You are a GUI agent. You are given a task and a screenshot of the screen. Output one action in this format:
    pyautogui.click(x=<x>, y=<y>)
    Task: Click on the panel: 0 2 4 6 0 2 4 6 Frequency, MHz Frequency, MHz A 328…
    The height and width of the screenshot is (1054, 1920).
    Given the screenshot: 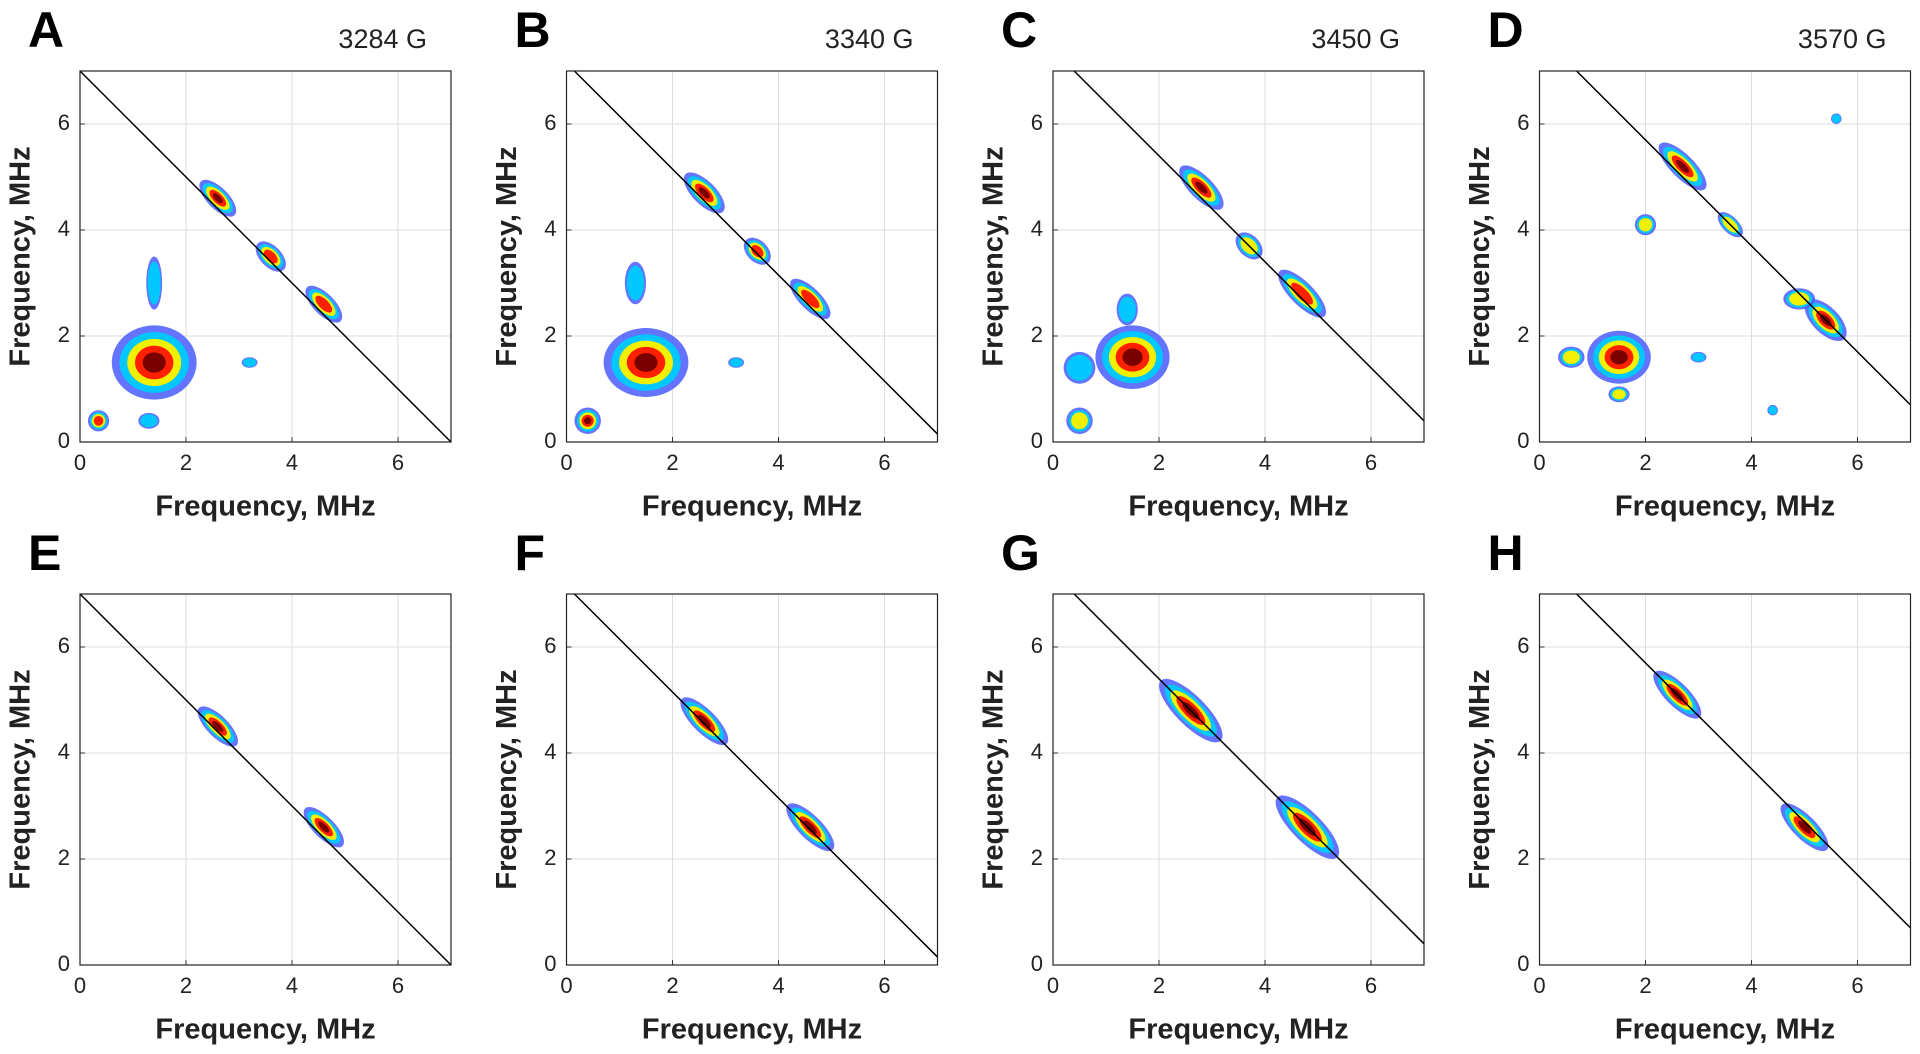 What is the action you would take?
    pyautogui.click(x=228, y=262)
    